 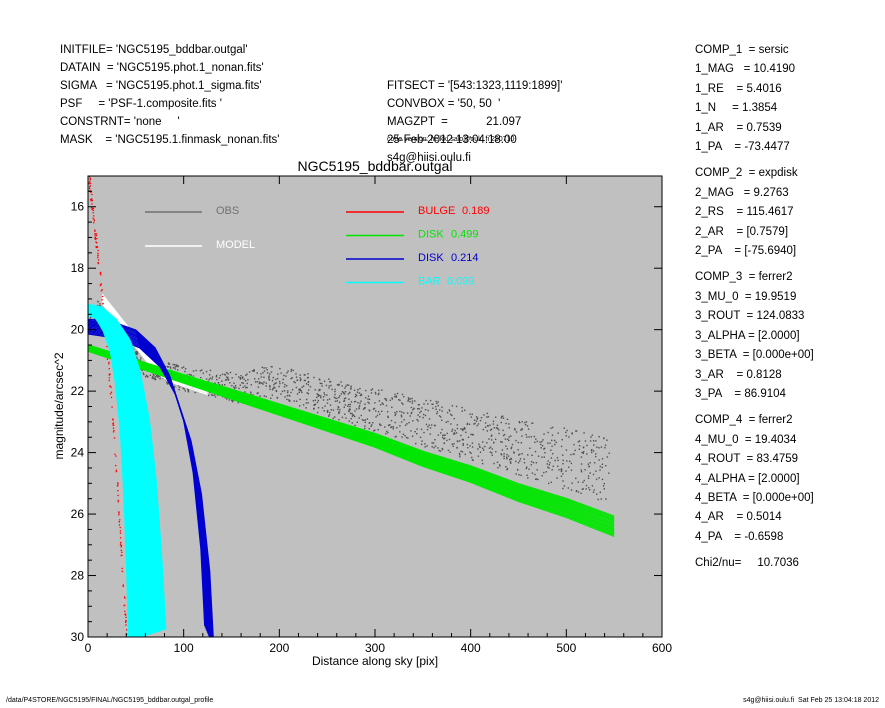 What do you see at coordinates (162, 68) in the screenshot?
I see `header-left-line: DATAIN = 'NGC5195.phot.1_nonan.fits'` at bounding box center [162, 68].